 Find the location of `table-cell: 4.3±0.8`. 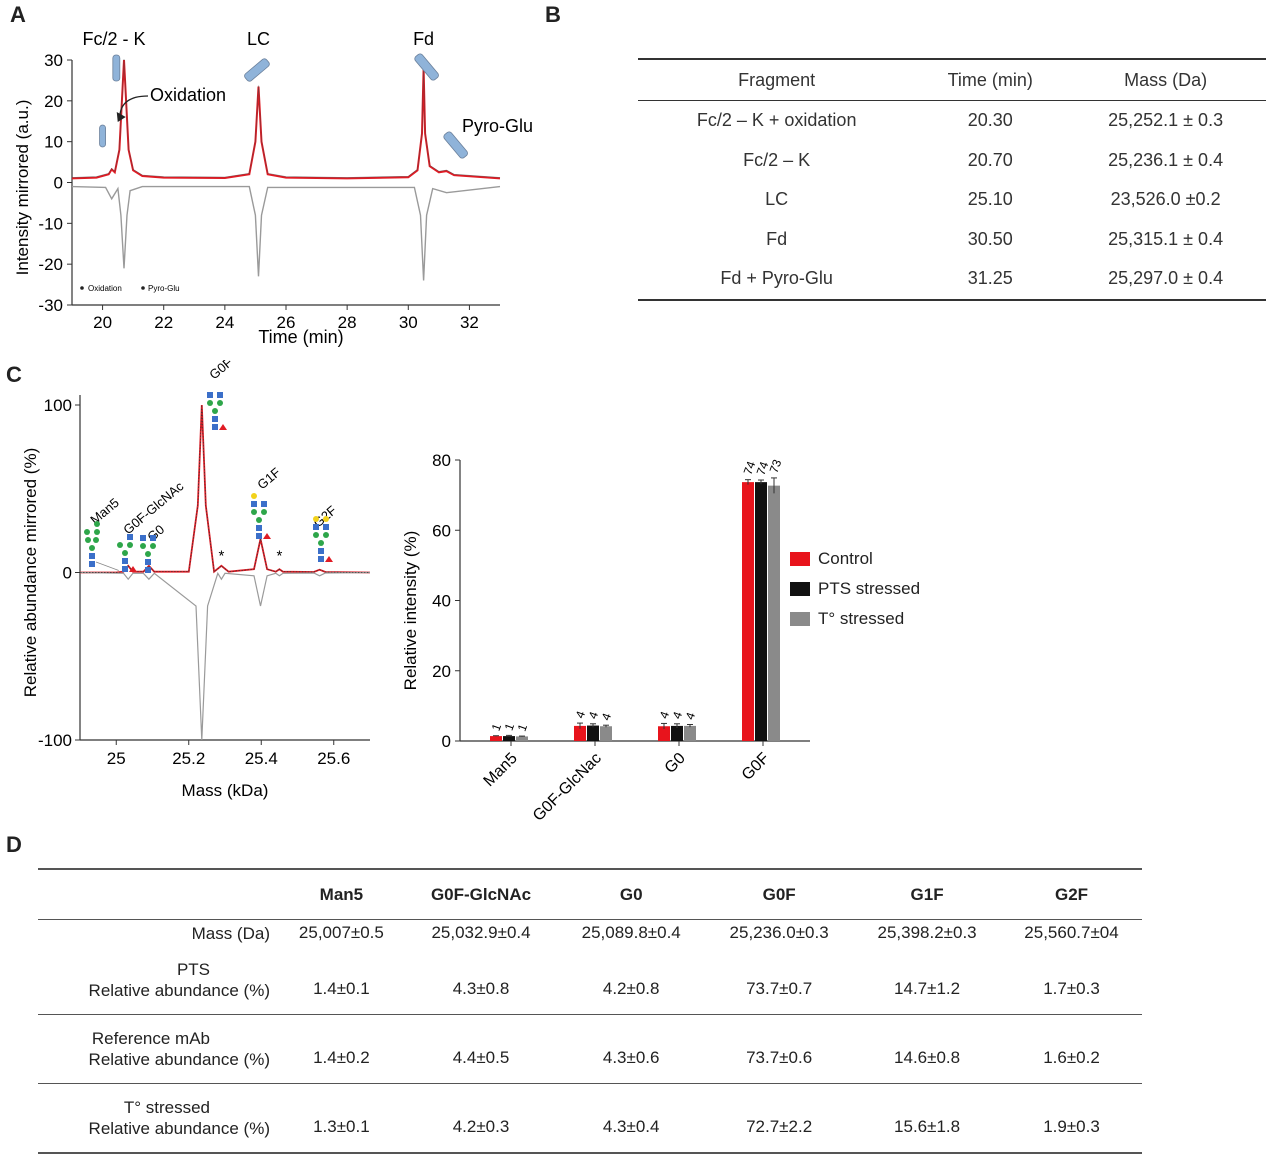

table-cell: 4.3±0.8 is located at coordinates (481, 988).